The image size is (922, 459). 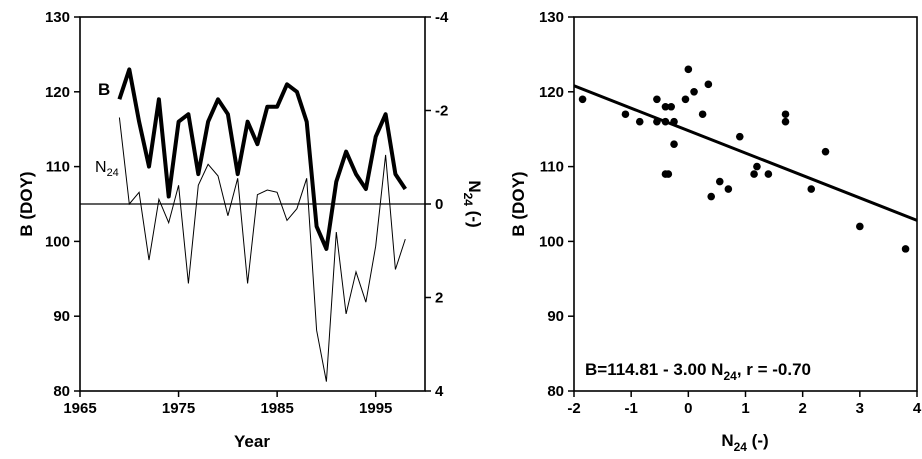 What do you see at coordinates (442, 17) in the screenshot?
I see `y2-tick-label: -4` at bounding box center [442, 17].